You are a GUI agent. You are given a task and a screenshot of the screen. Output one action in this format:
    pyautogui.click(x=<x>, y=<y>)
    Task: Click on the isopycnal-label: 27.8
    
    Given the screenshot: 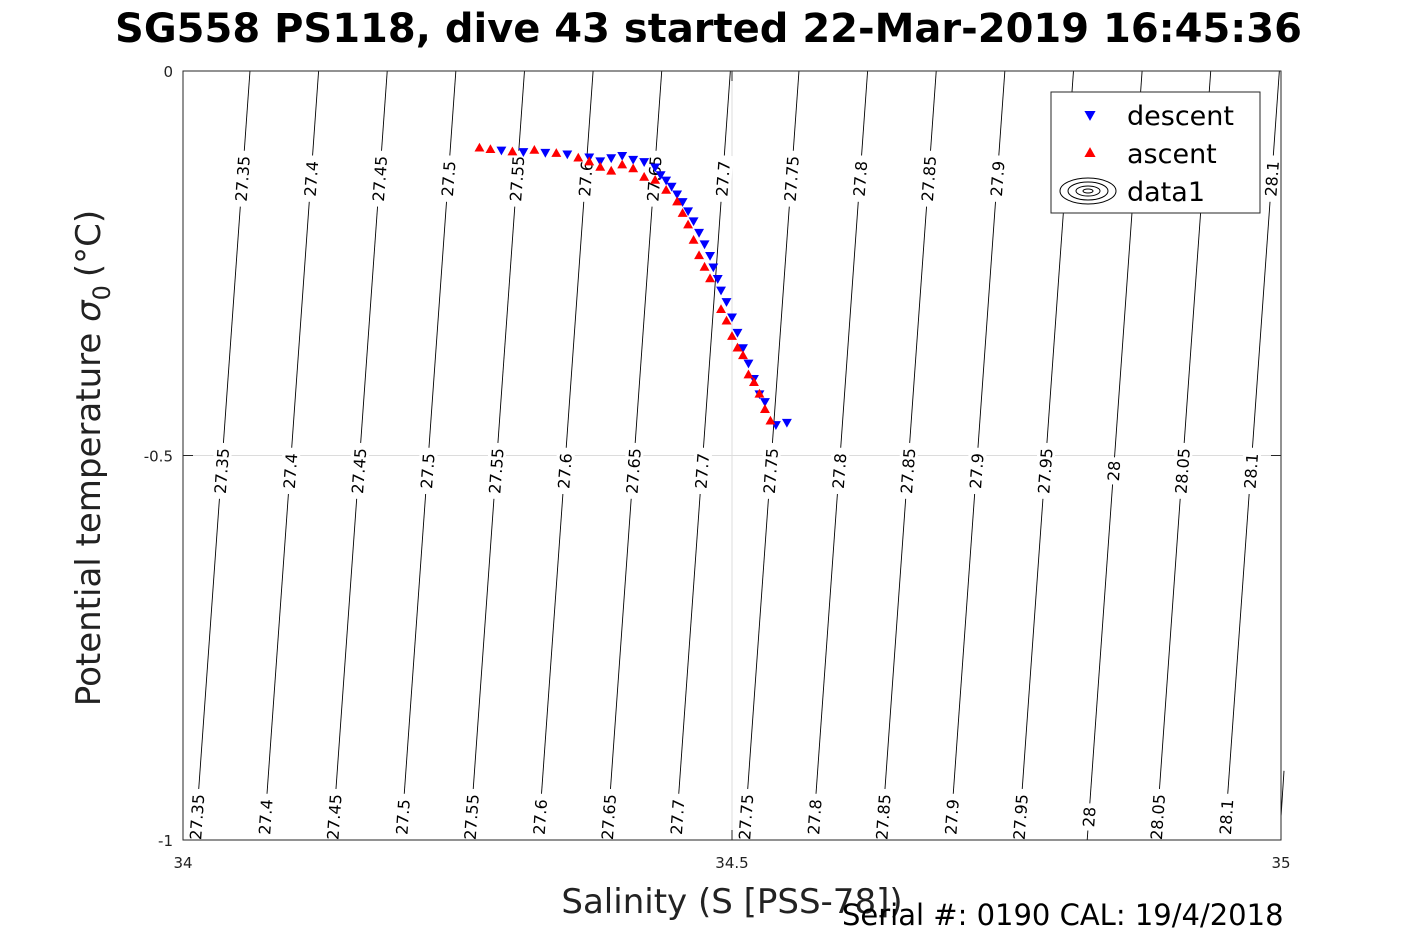 What is the action you would take?
    pyautogui.click(x=839, y=471)
    